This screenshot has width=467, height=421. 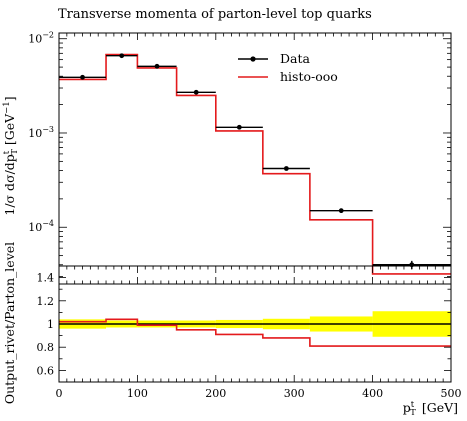 I want to click on legend-data-marker, so click(x=253, y=59).